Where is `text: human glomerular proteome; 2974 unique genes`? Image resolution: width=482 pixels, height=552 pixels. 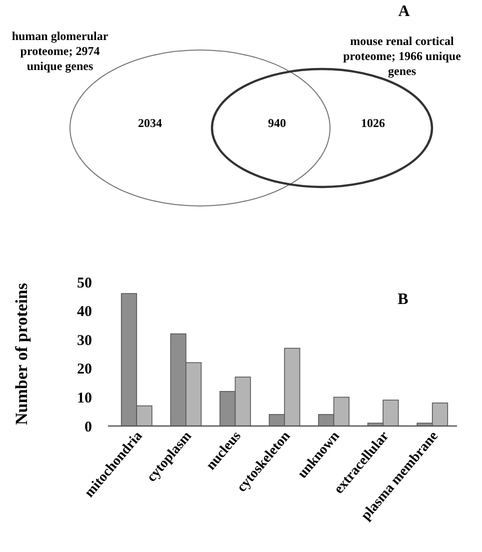 text: human glomerular proteome; 2974 unique genes is located at coordinates (60, 51).